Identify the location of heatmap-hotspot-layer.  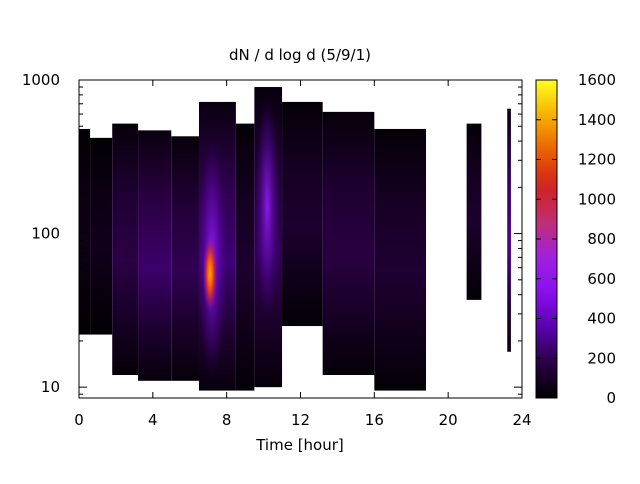
(239, 237).